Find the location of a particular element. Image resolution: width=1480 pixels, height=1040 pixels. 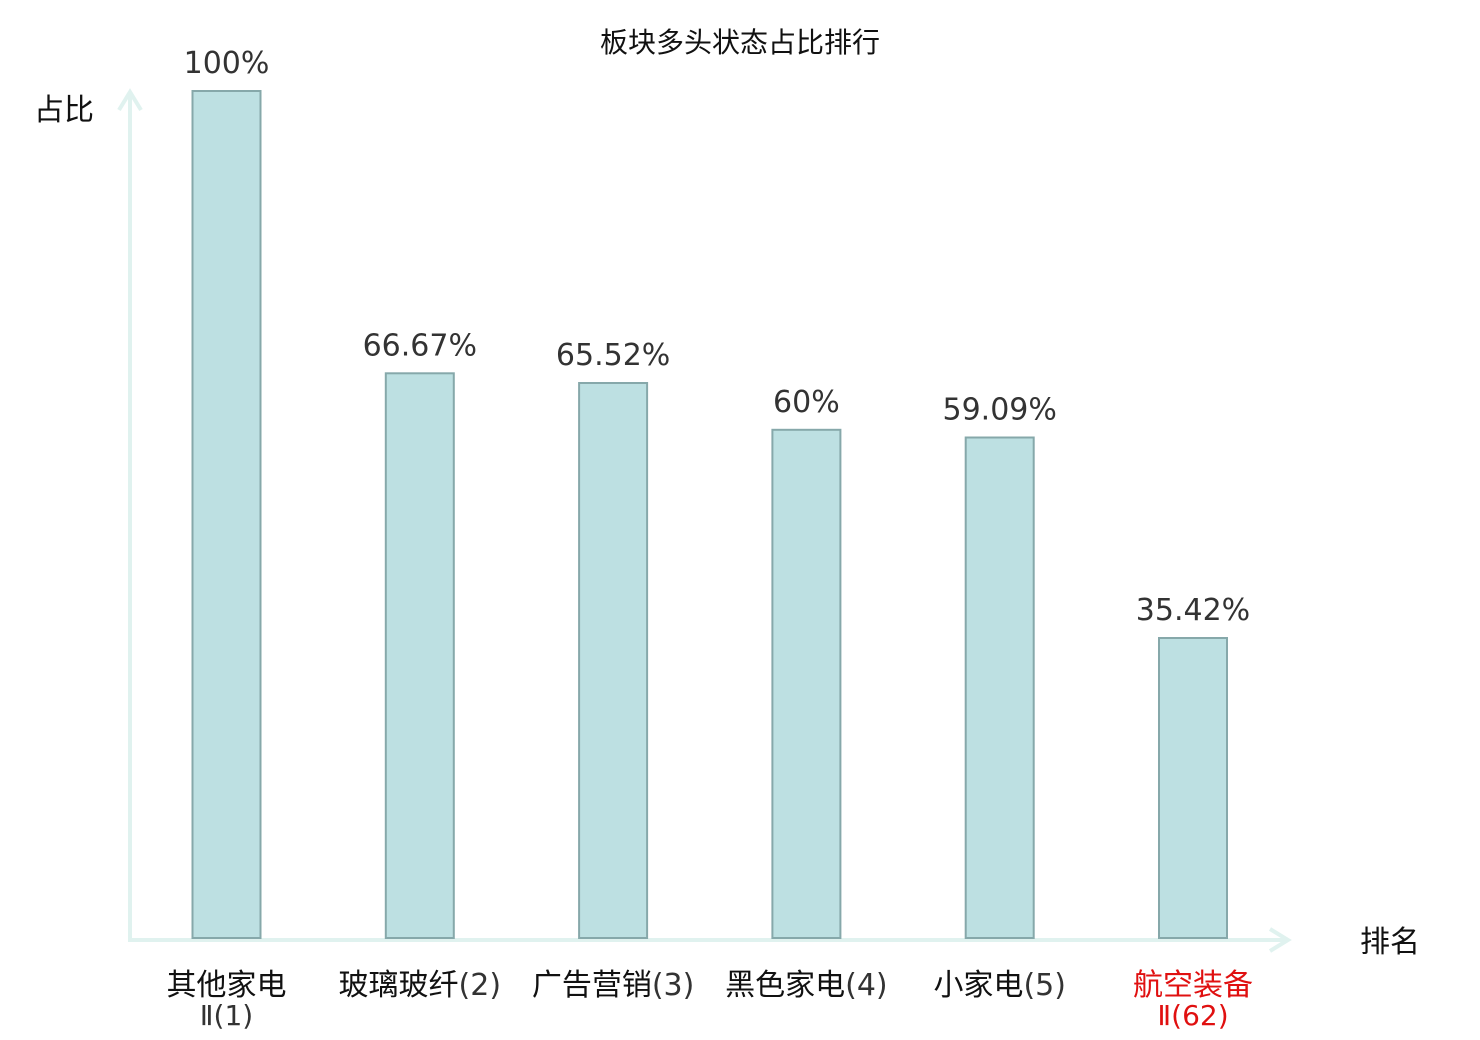

category-label-4: 黑色家电(4) is located at coordinates (806, 985).